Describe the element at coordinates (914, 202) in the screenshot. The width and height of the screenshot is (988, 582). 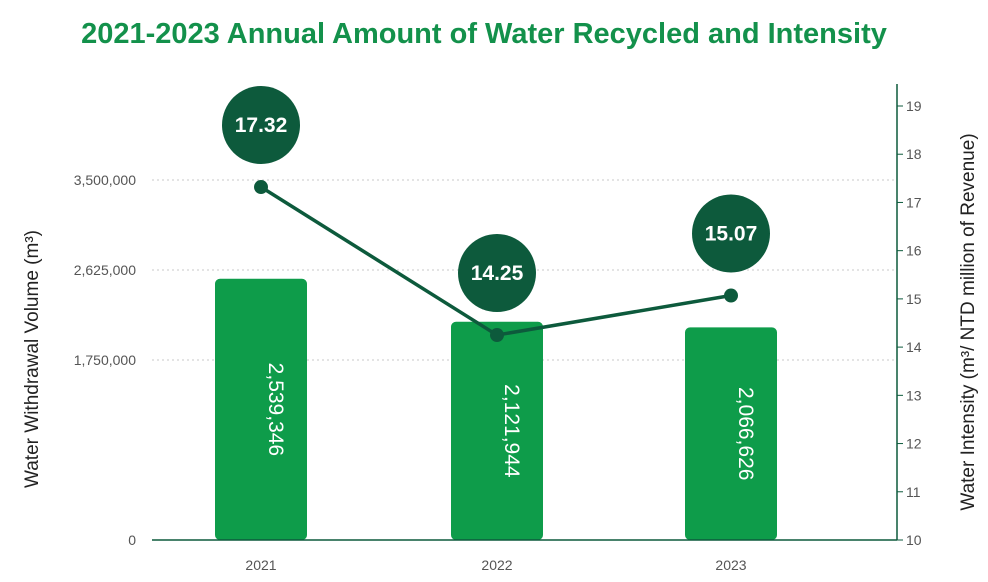
I see `y2-tick-label: 17` at that location.